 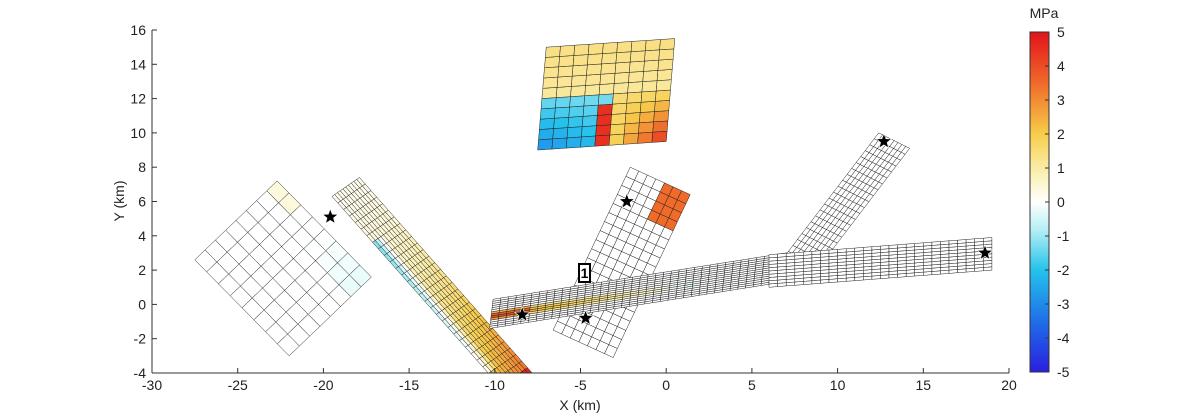 I want to click on x-tick-label: -15, so click(x=409, y=385).